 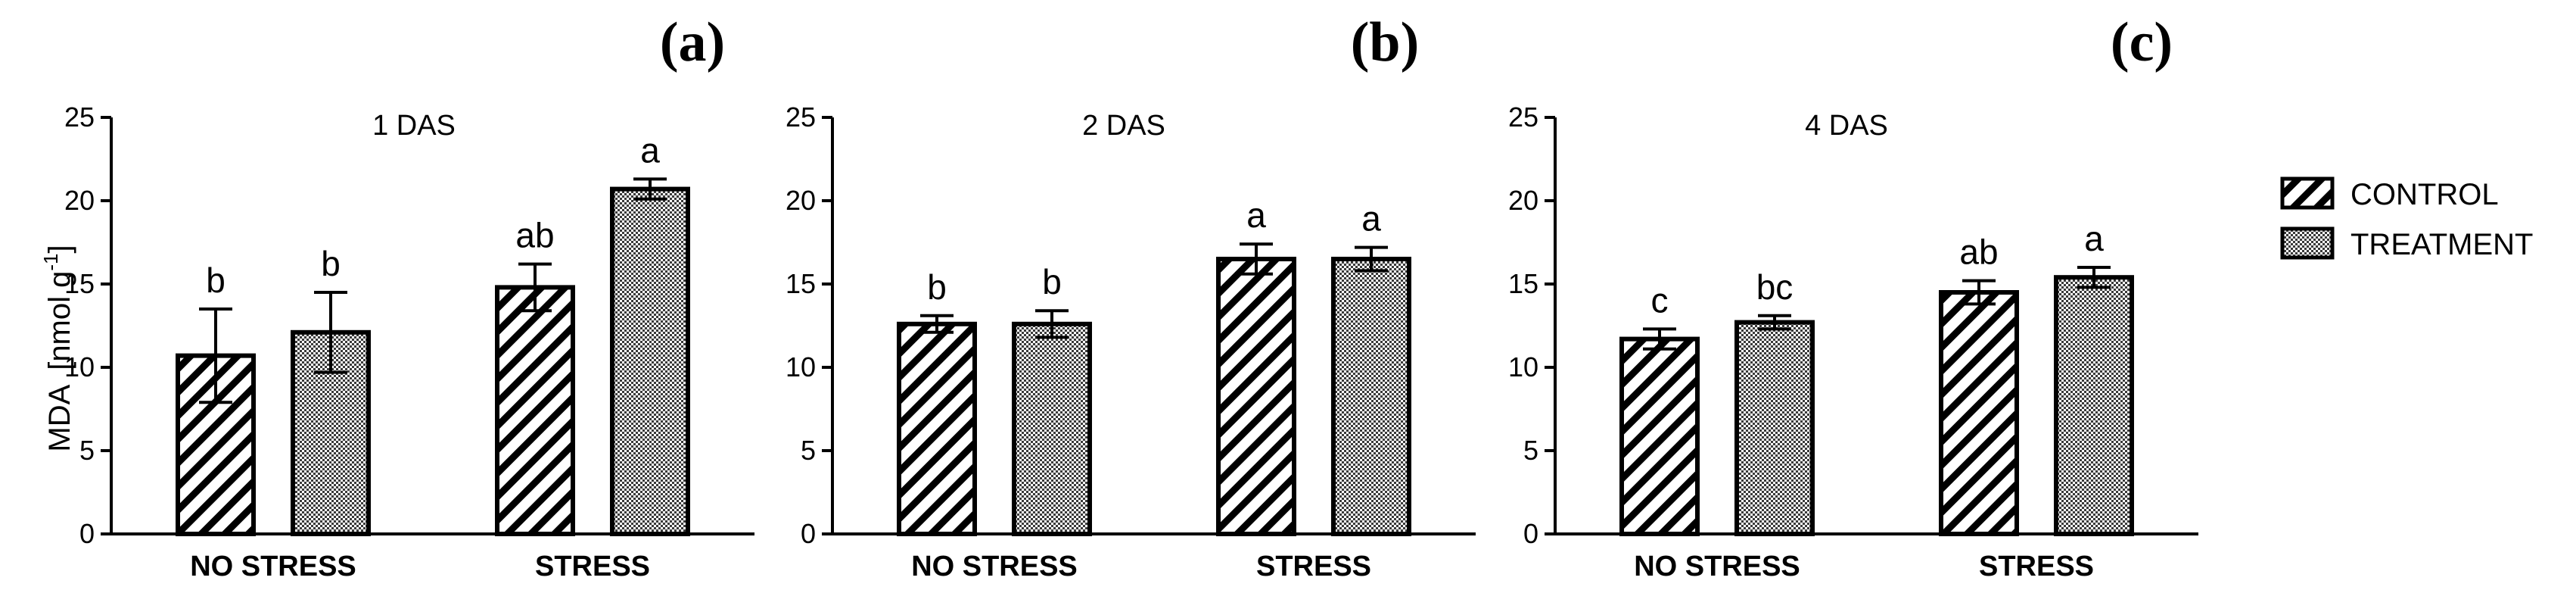 What do you see at coordinates (2307, 243) in the screenshot?
I see `legend-swatch-treatment` at bounding box center [2307, 243].